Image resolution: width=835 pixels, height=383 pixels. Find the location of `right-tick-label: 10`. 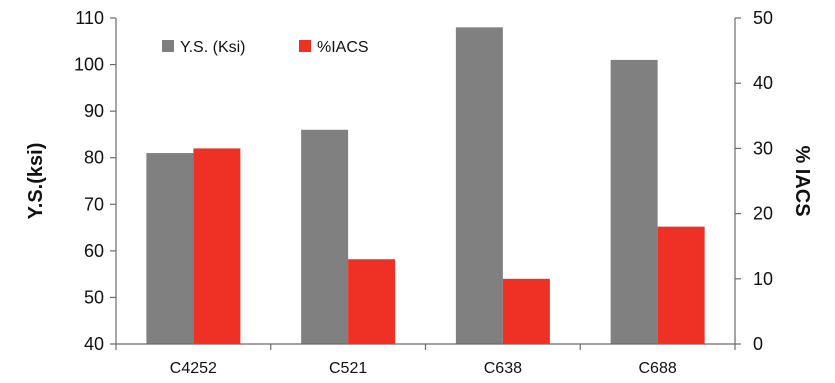

right-tick-label: 10 is located at coordinates (763, 279).